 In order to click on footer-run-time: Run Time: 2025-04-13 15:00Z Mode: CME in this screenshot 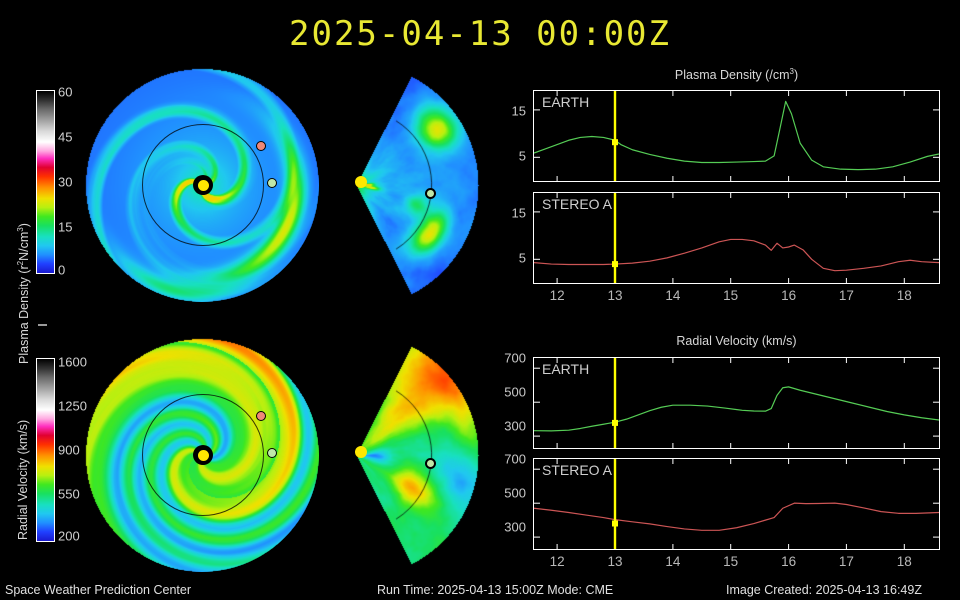, I will do `click(495, 590)`.